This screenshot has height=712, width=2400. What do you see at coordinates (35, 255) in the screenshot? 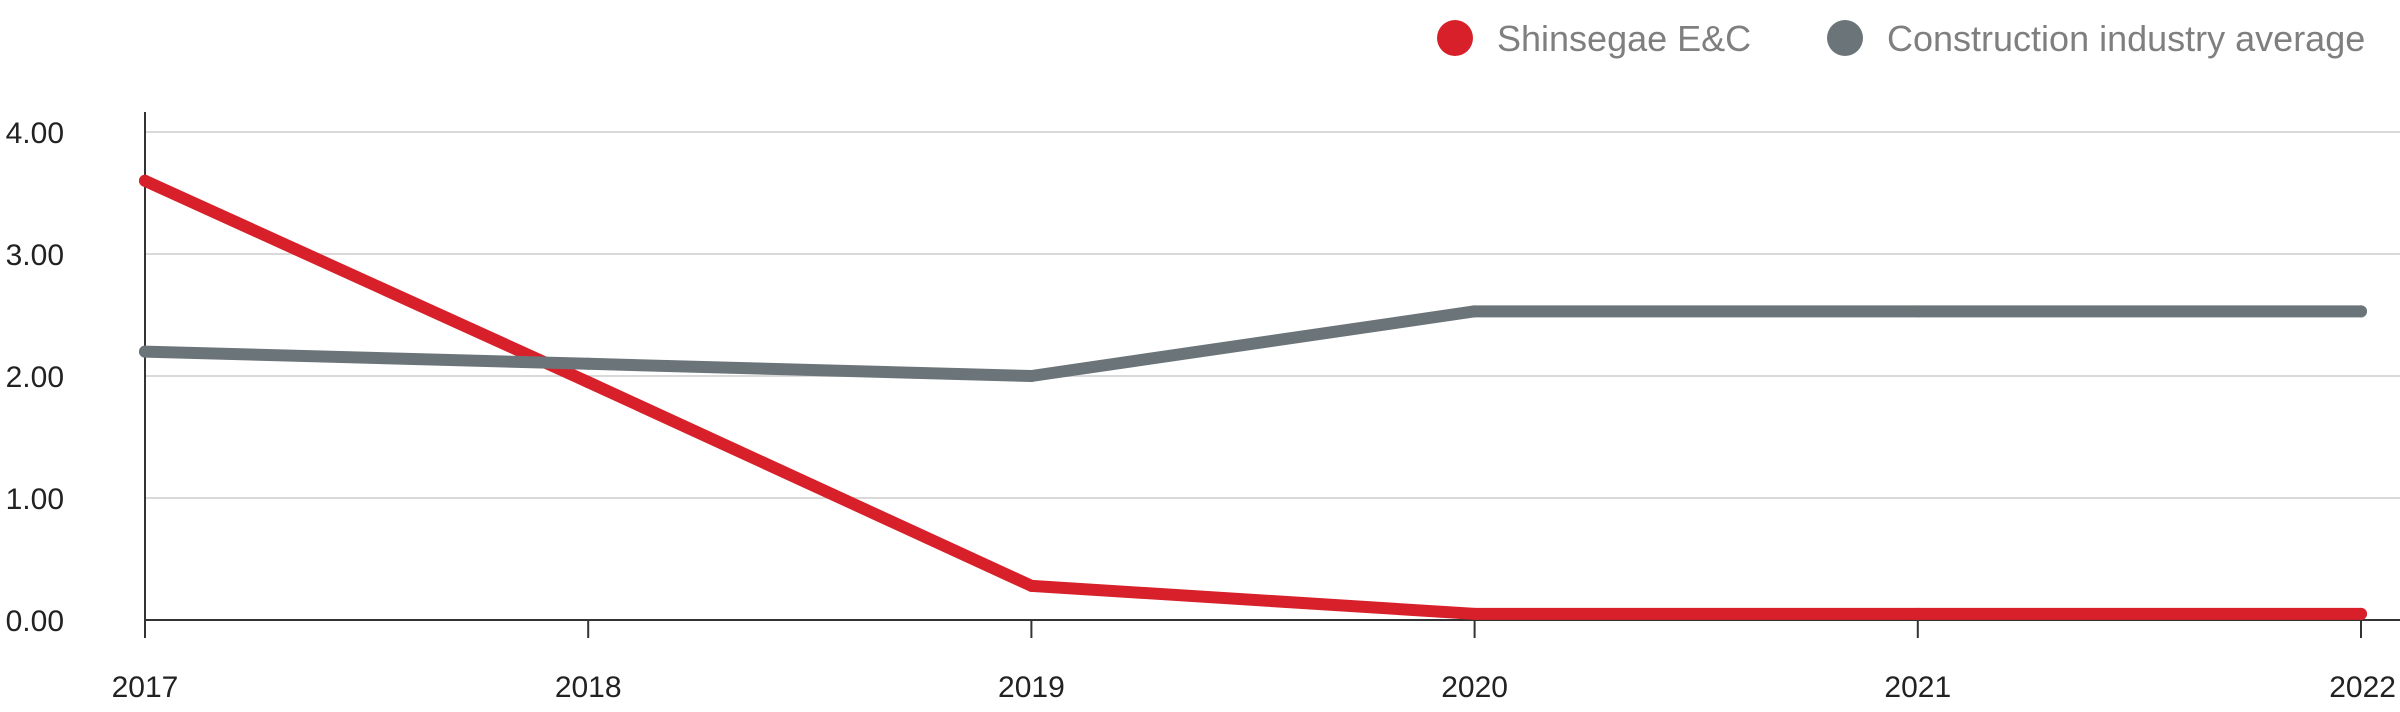
I see `y-tick-label: 3.00` at bounding box center [35, 255].